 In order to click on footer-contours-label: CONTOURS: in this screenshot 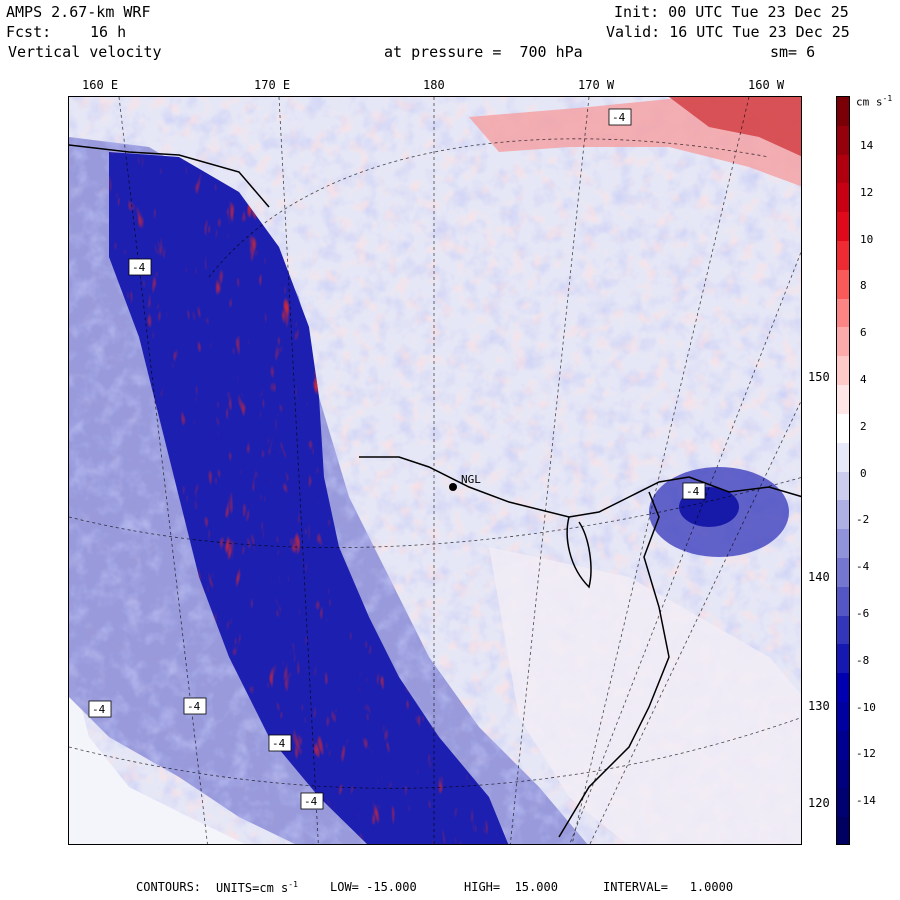, I will do `click(169, 887)`.